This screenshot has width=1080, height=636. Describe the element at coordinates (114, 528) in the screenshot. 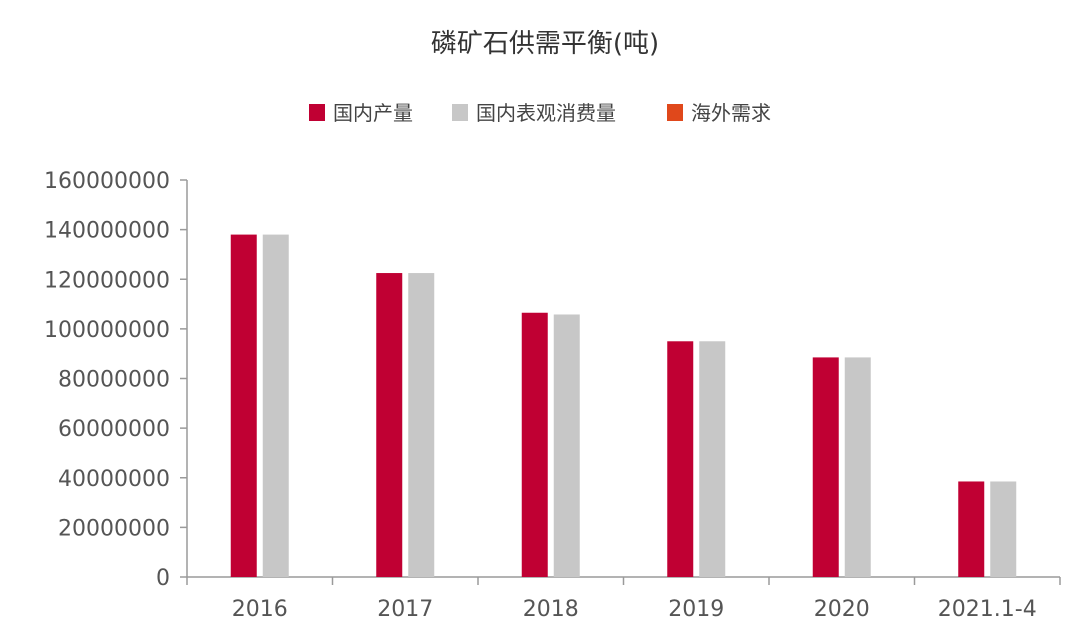

I see `y-tick-label: 20000000` at that location.